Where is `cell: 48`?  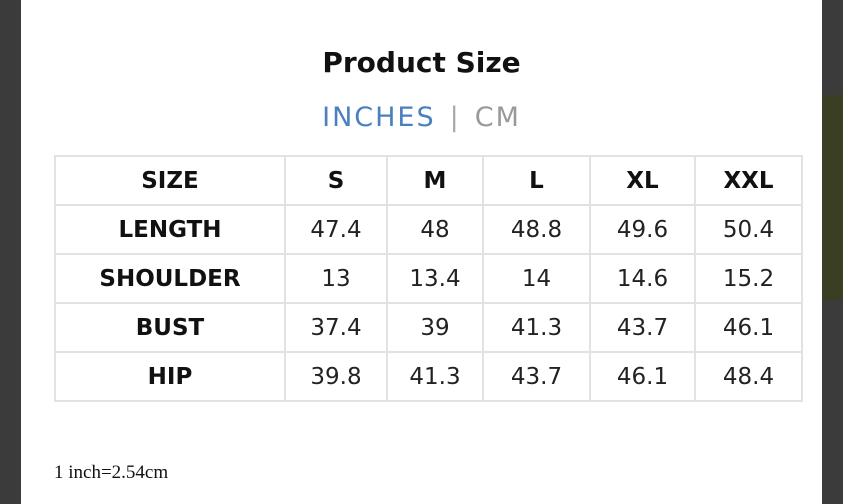
cell: 48 is located at coordinates (435, 229).